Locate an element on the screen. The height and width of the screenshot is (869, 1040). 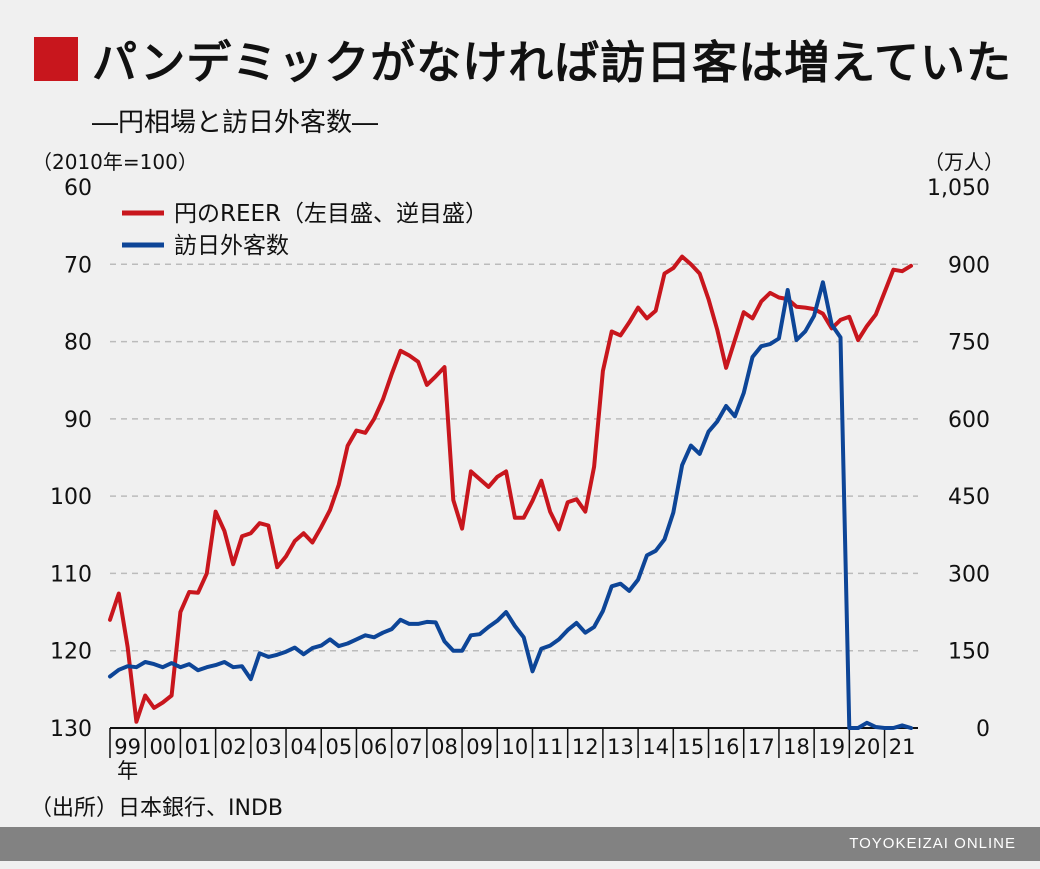
x-axis-tick-label: 17 is located at coordinates (761, 747).